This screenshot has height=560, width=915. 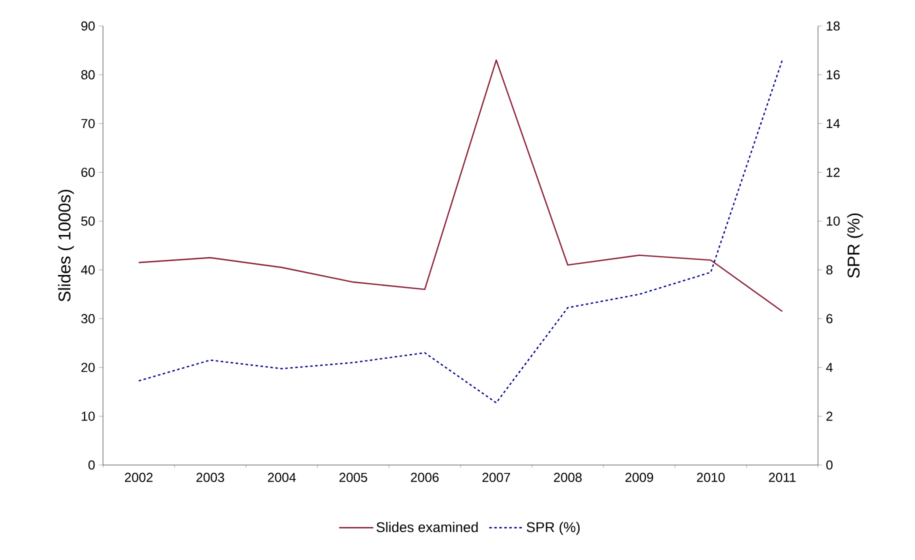 What do you see at coordinates (88, 269) in the screenshot?
I see `y-tick-label: 40` at bounding box center [88, 269].